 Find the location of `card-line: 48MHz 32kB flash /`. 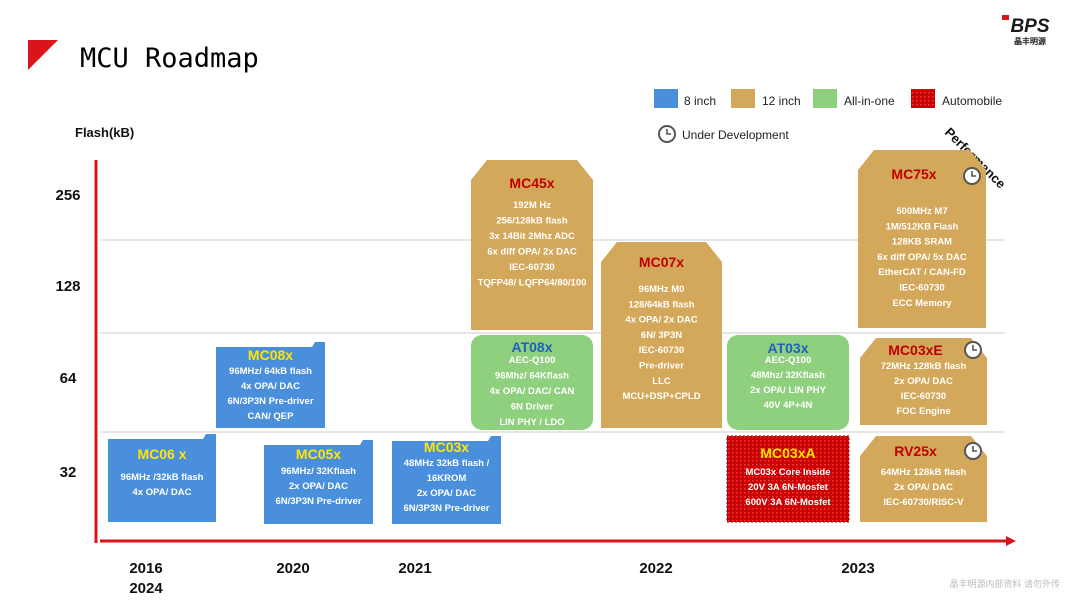

card-line: 48MHz 32kB flash / is located at coordinates (447, 463).